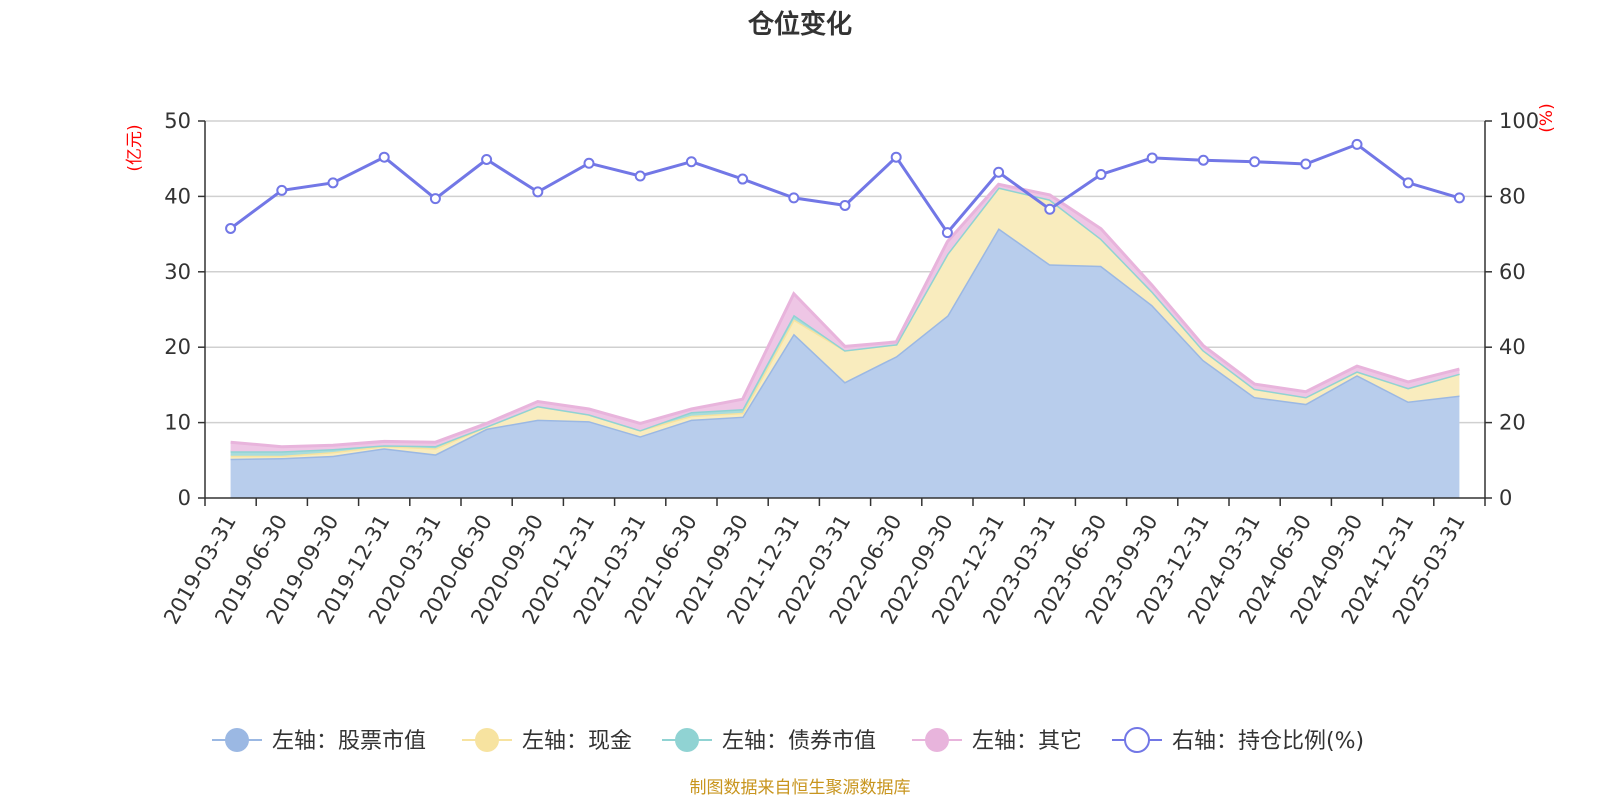  What do you see at coordinates (184, 498) in the screenshot?
I see `left-axis-tick-label: 0` at bounding box center [184, 498].